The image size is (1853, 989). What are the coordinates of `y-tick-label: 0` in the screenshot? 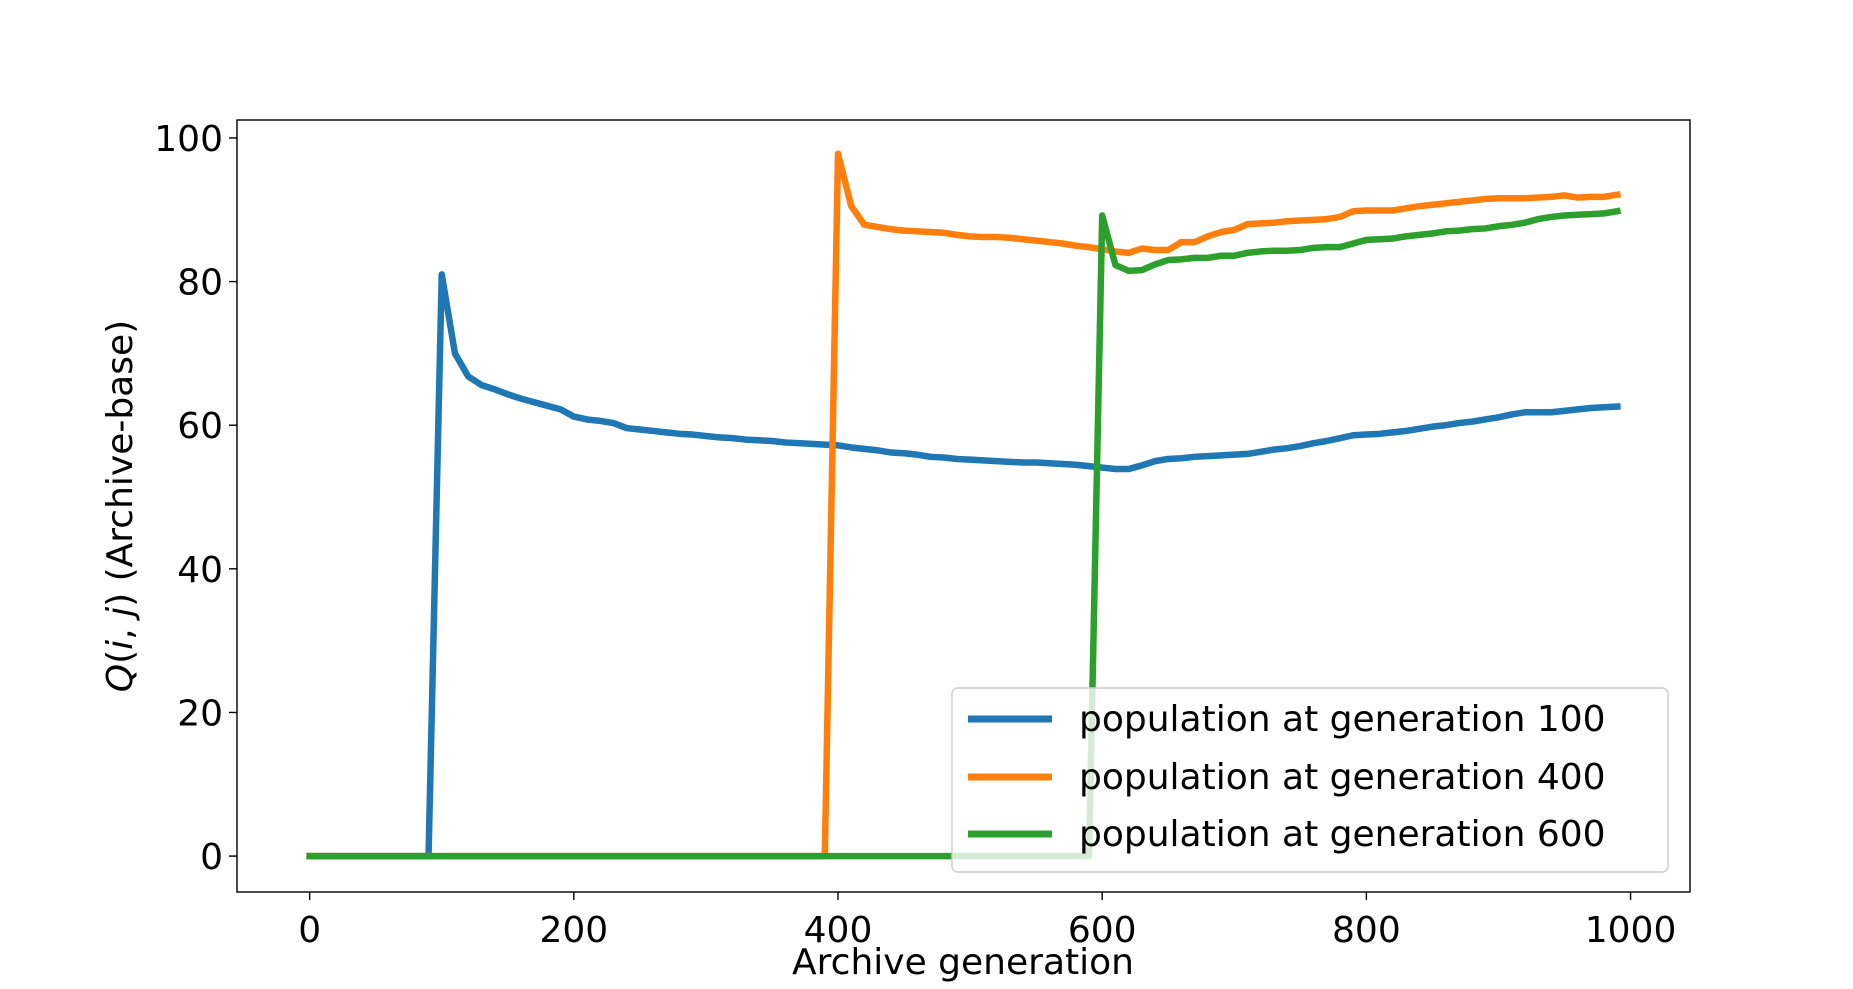 It's located at (211, 857).